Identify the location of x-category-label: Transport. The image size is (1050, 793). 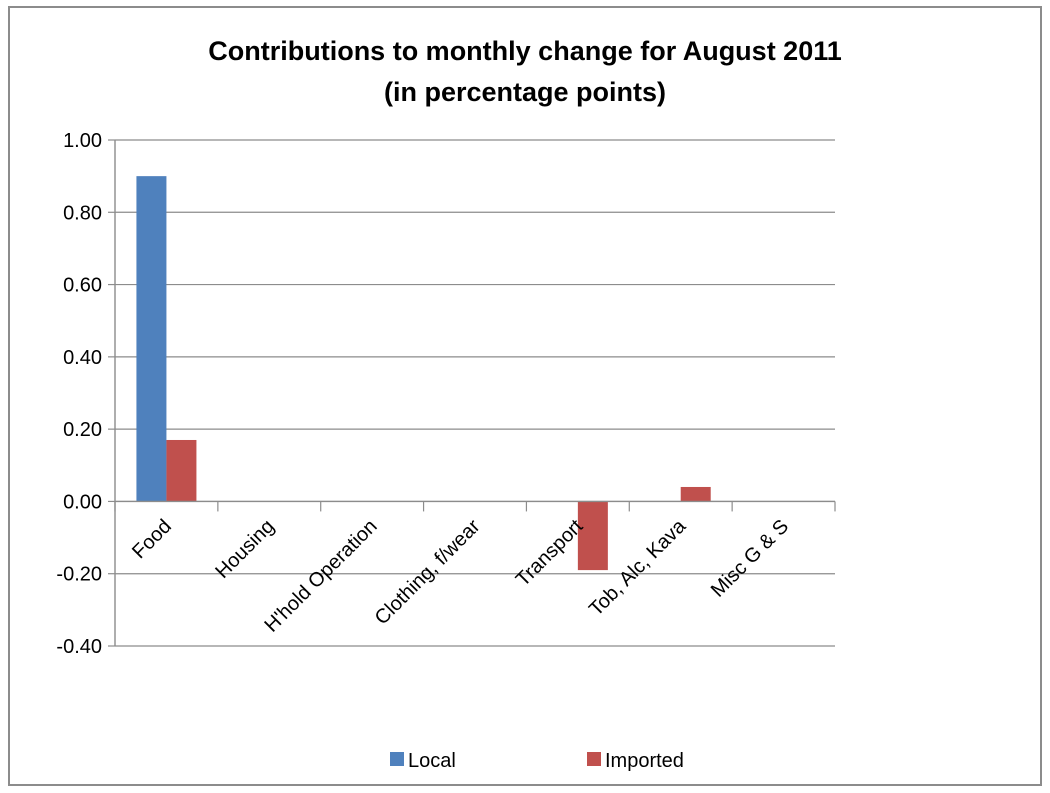
(550, 553).